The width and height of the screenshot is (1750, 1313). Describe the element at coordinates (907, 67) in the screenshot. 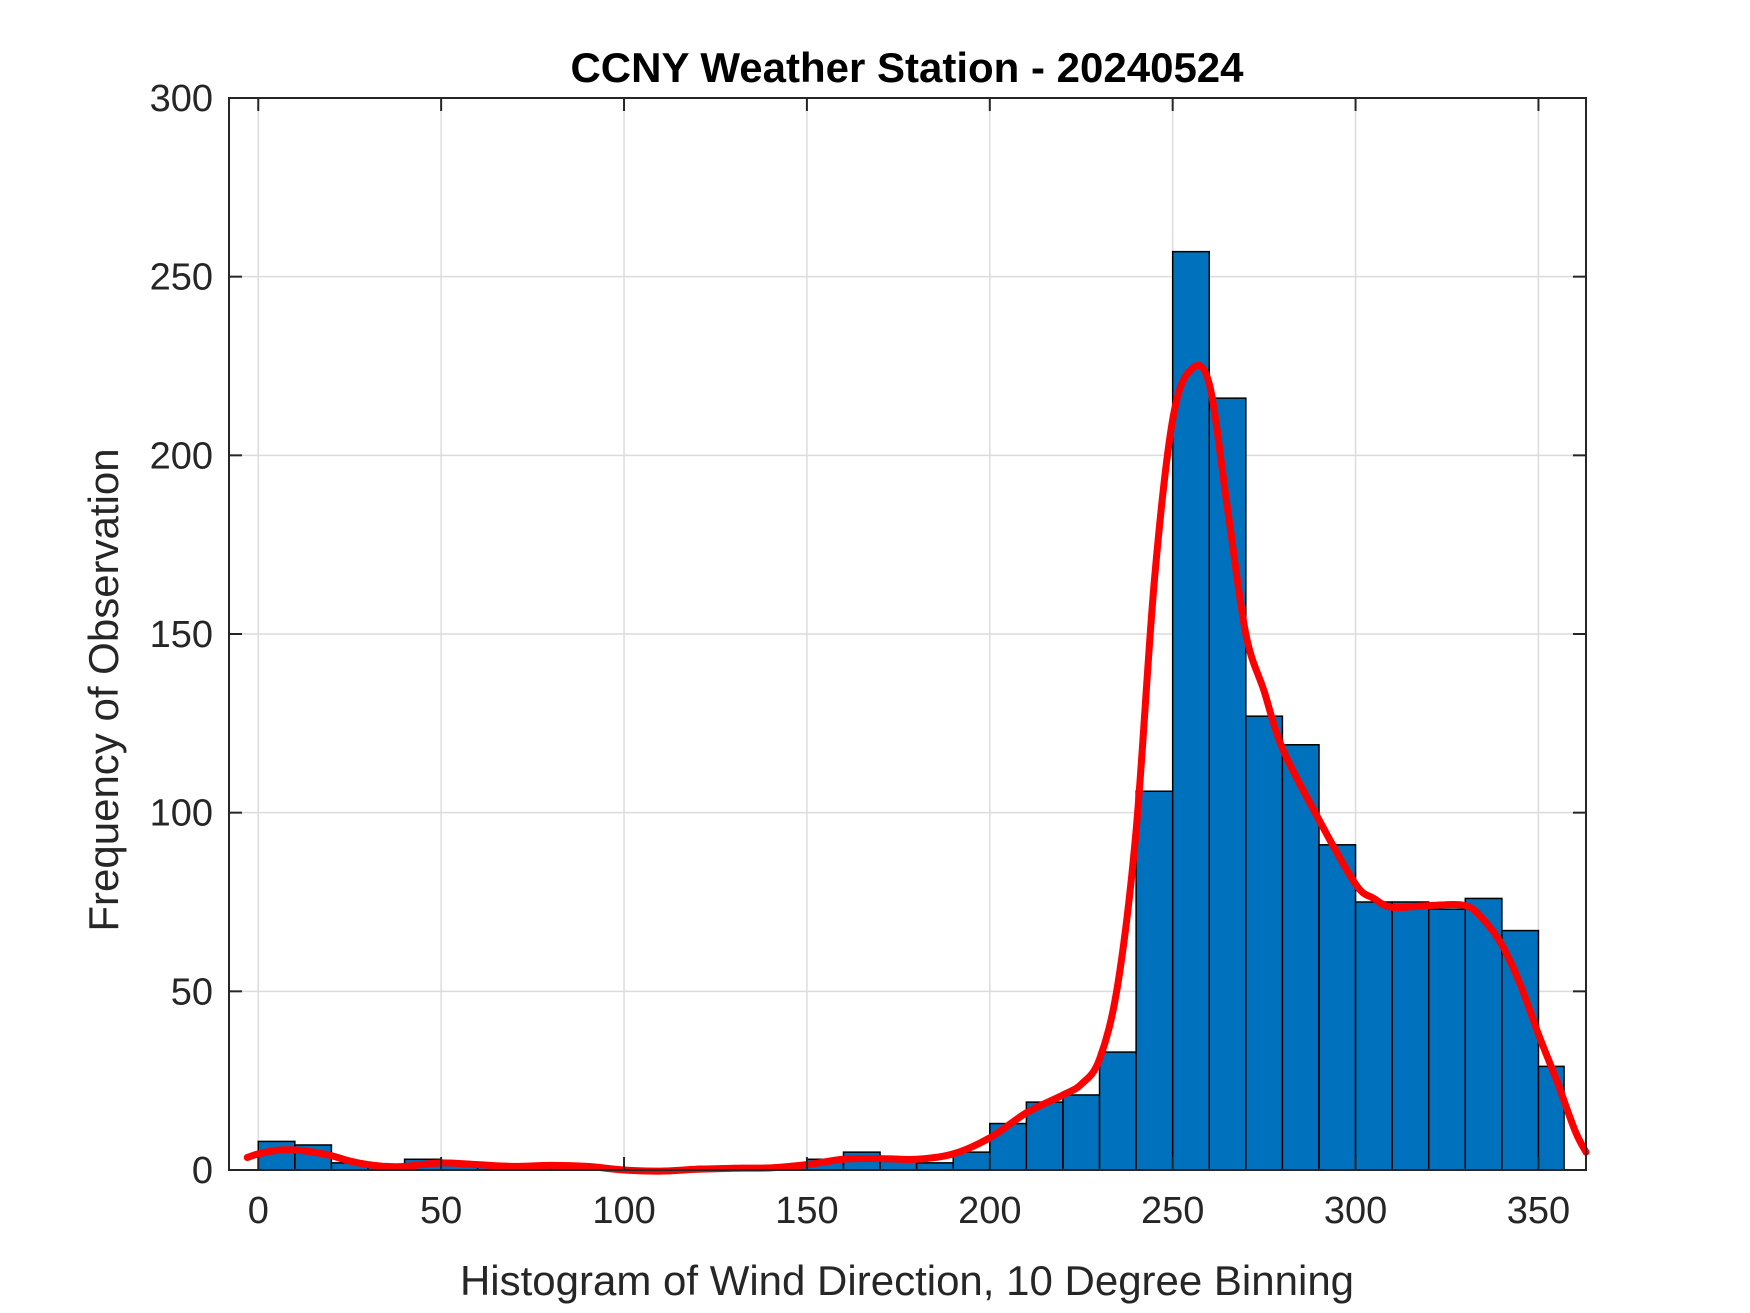

I see `chart-title: CCNY Weather Station - 20240524` at that location.